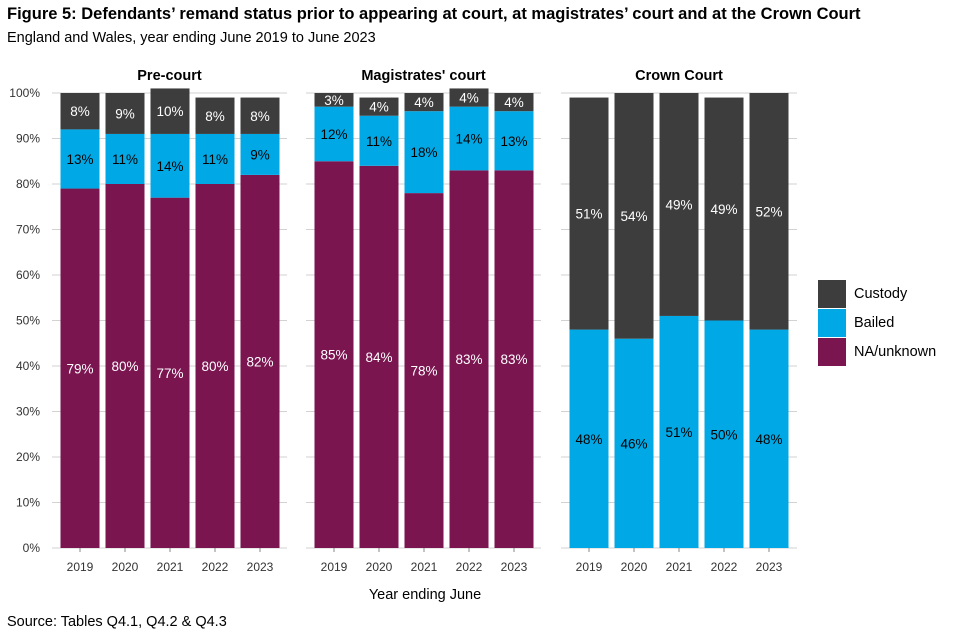  I want to click on legend-label-bailed: Bailed, so click(874, 322).